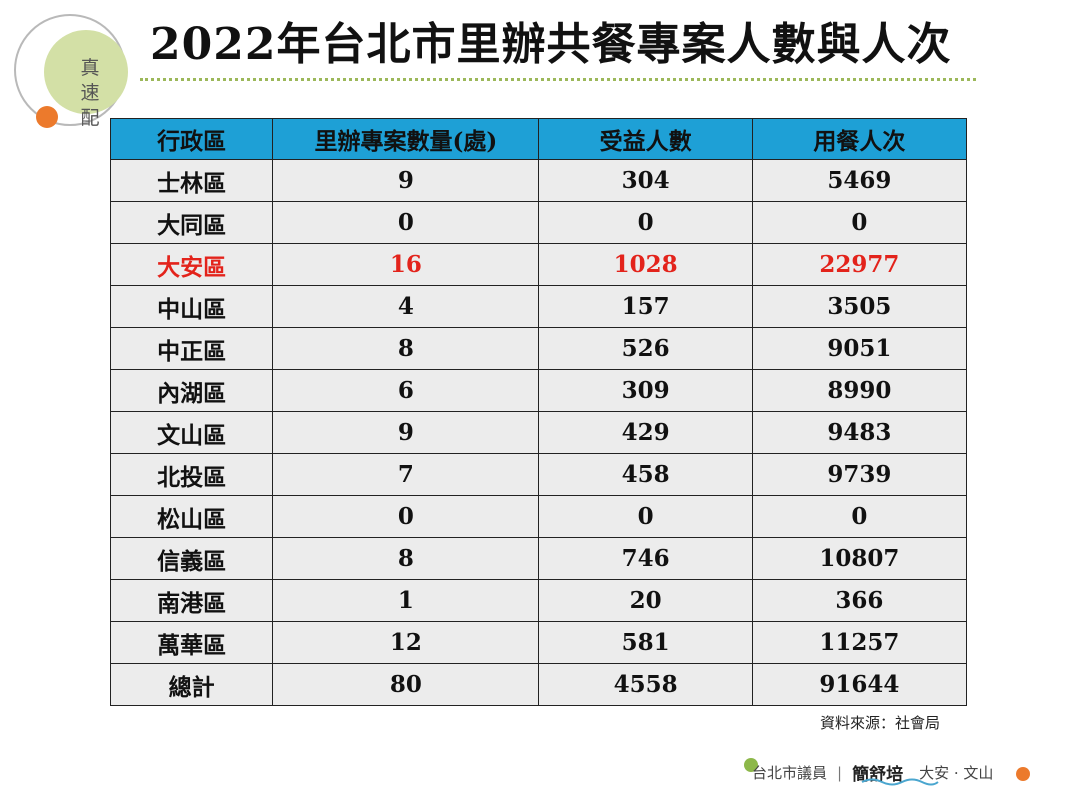 The image size is (1070, 799). I want to click on footer-districts: 大安 · 文山, so click(956, 773).